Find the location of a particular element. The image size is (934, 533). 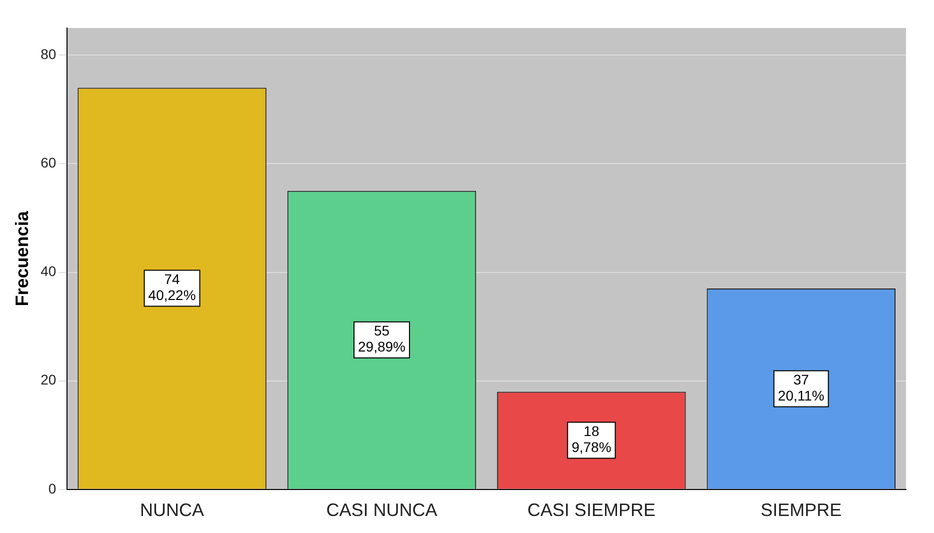

y-tick-label: 0 is located at coordinates (52, 488).